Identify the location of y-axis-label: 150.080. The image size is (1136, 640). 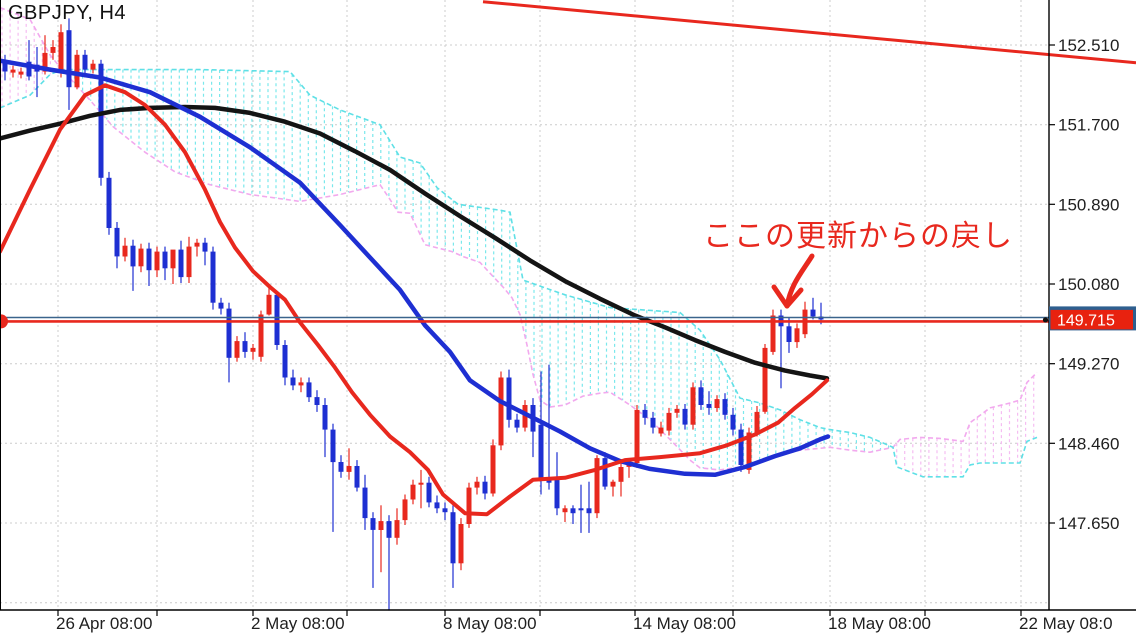
(1088, 284).